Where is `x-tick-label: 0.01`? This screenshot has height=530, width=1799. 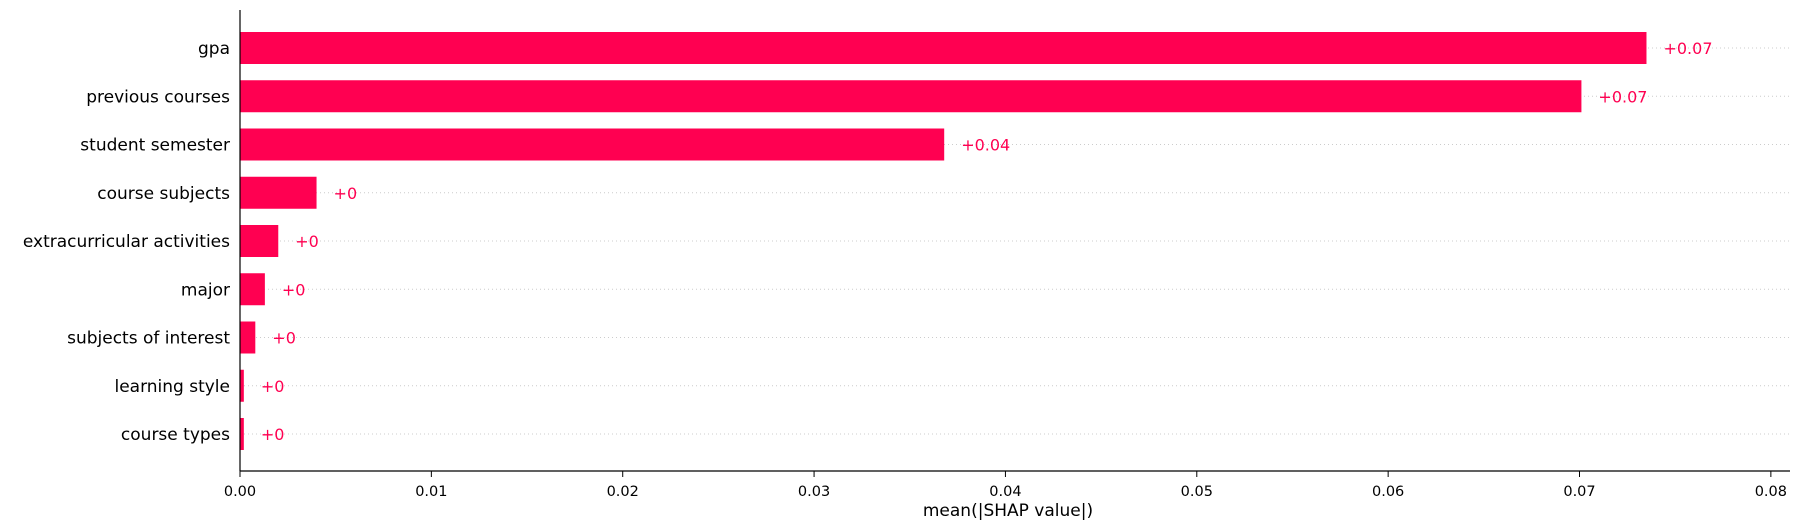 x-tick-label: 0.01 is located at coordinates (431, 492).